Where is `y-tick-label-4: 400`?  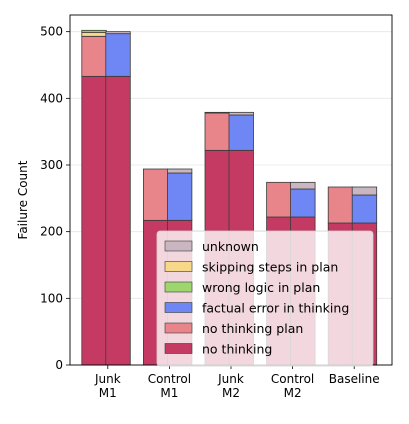 y-tick-label-4: 400 is located at coordinates (51, 98).